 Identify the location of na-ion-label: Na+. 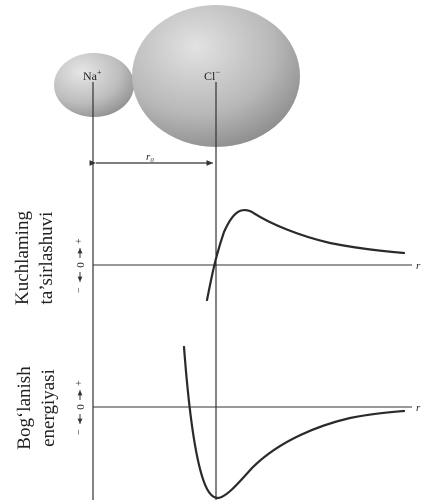
(92, 75).